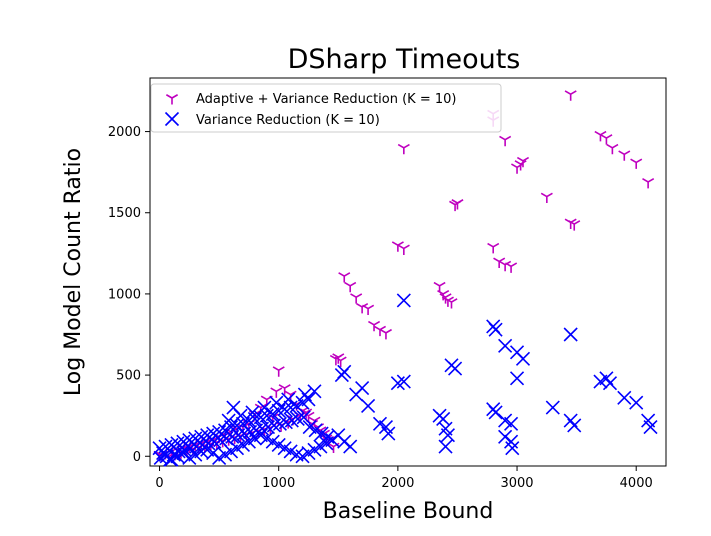  What do you see at coordinates (636, 483) in the screenshot?
I see `x-tick-label: 4000` at bounding box center [636, 483].